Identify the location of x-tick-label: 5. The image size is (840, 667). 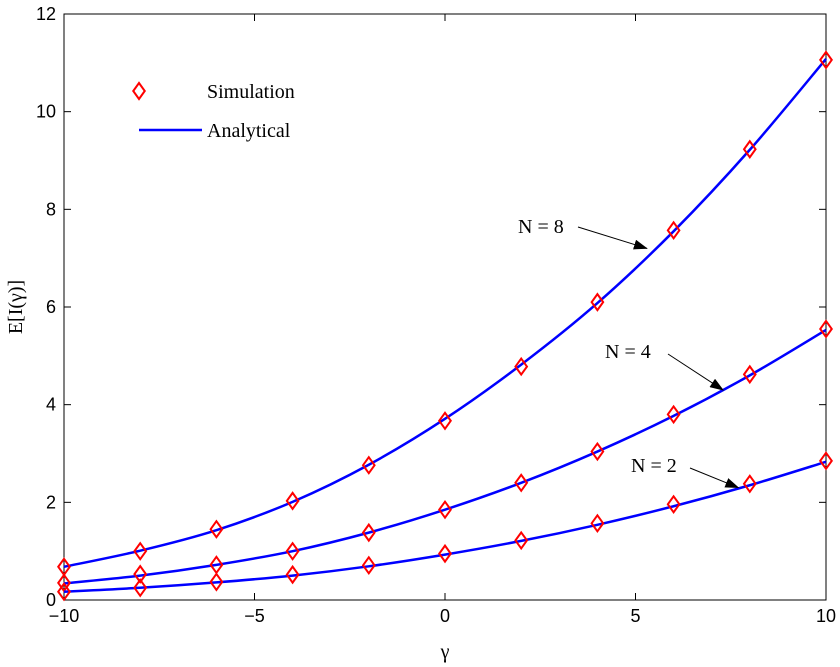
(635, 616).